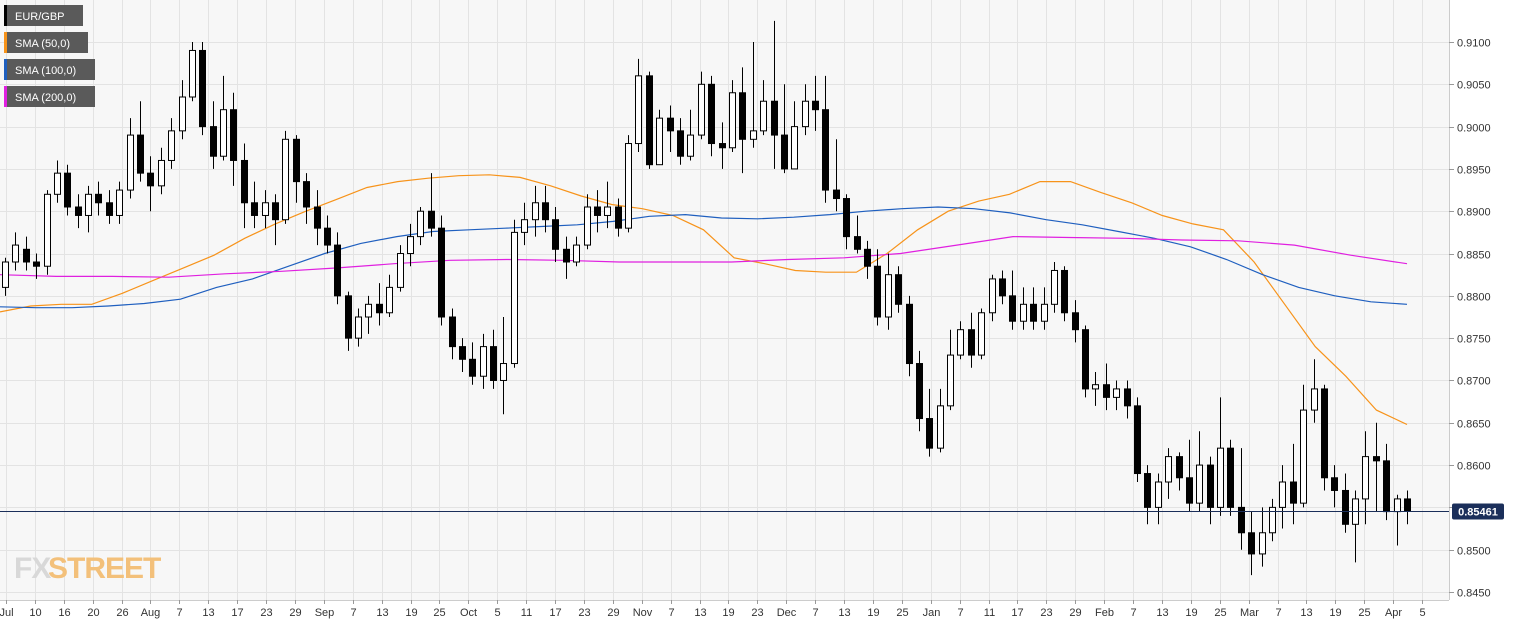  Describe the element at coordinates (122, 613) in the screenshot. I see `x-tick-label: 26` at that location.